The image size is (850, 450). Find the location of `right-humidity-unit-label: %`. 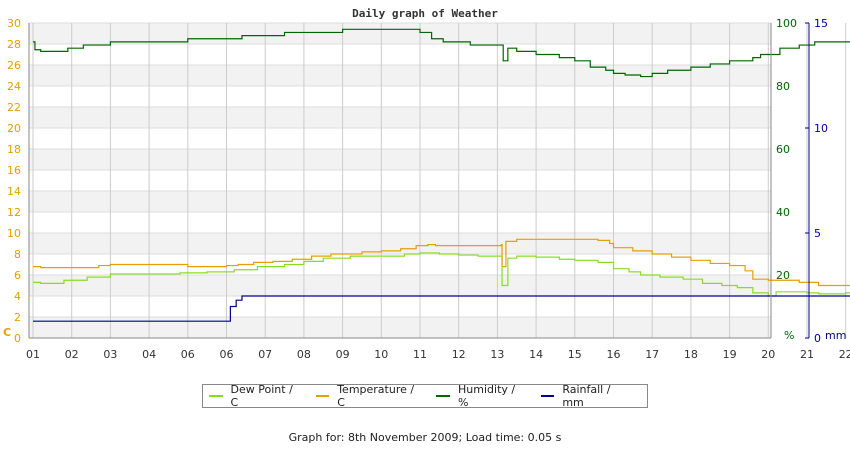

right-humidity-unit-label: % is located at coordinates (789, 335).